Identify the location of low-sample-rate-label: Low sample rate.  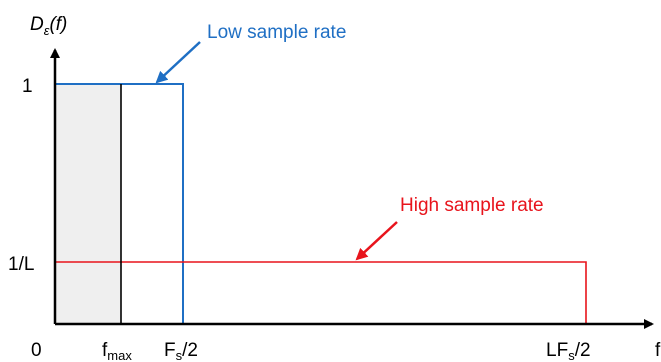
(276, 32).